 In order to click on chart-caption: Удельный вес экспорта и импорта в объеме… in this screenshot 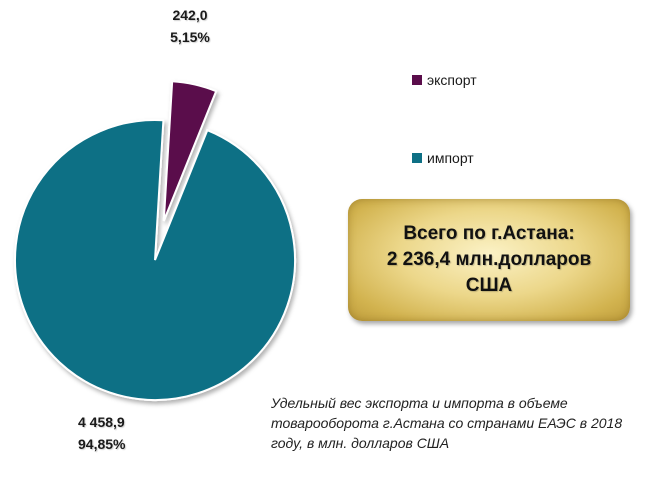, I will do `click(447, 423)`.